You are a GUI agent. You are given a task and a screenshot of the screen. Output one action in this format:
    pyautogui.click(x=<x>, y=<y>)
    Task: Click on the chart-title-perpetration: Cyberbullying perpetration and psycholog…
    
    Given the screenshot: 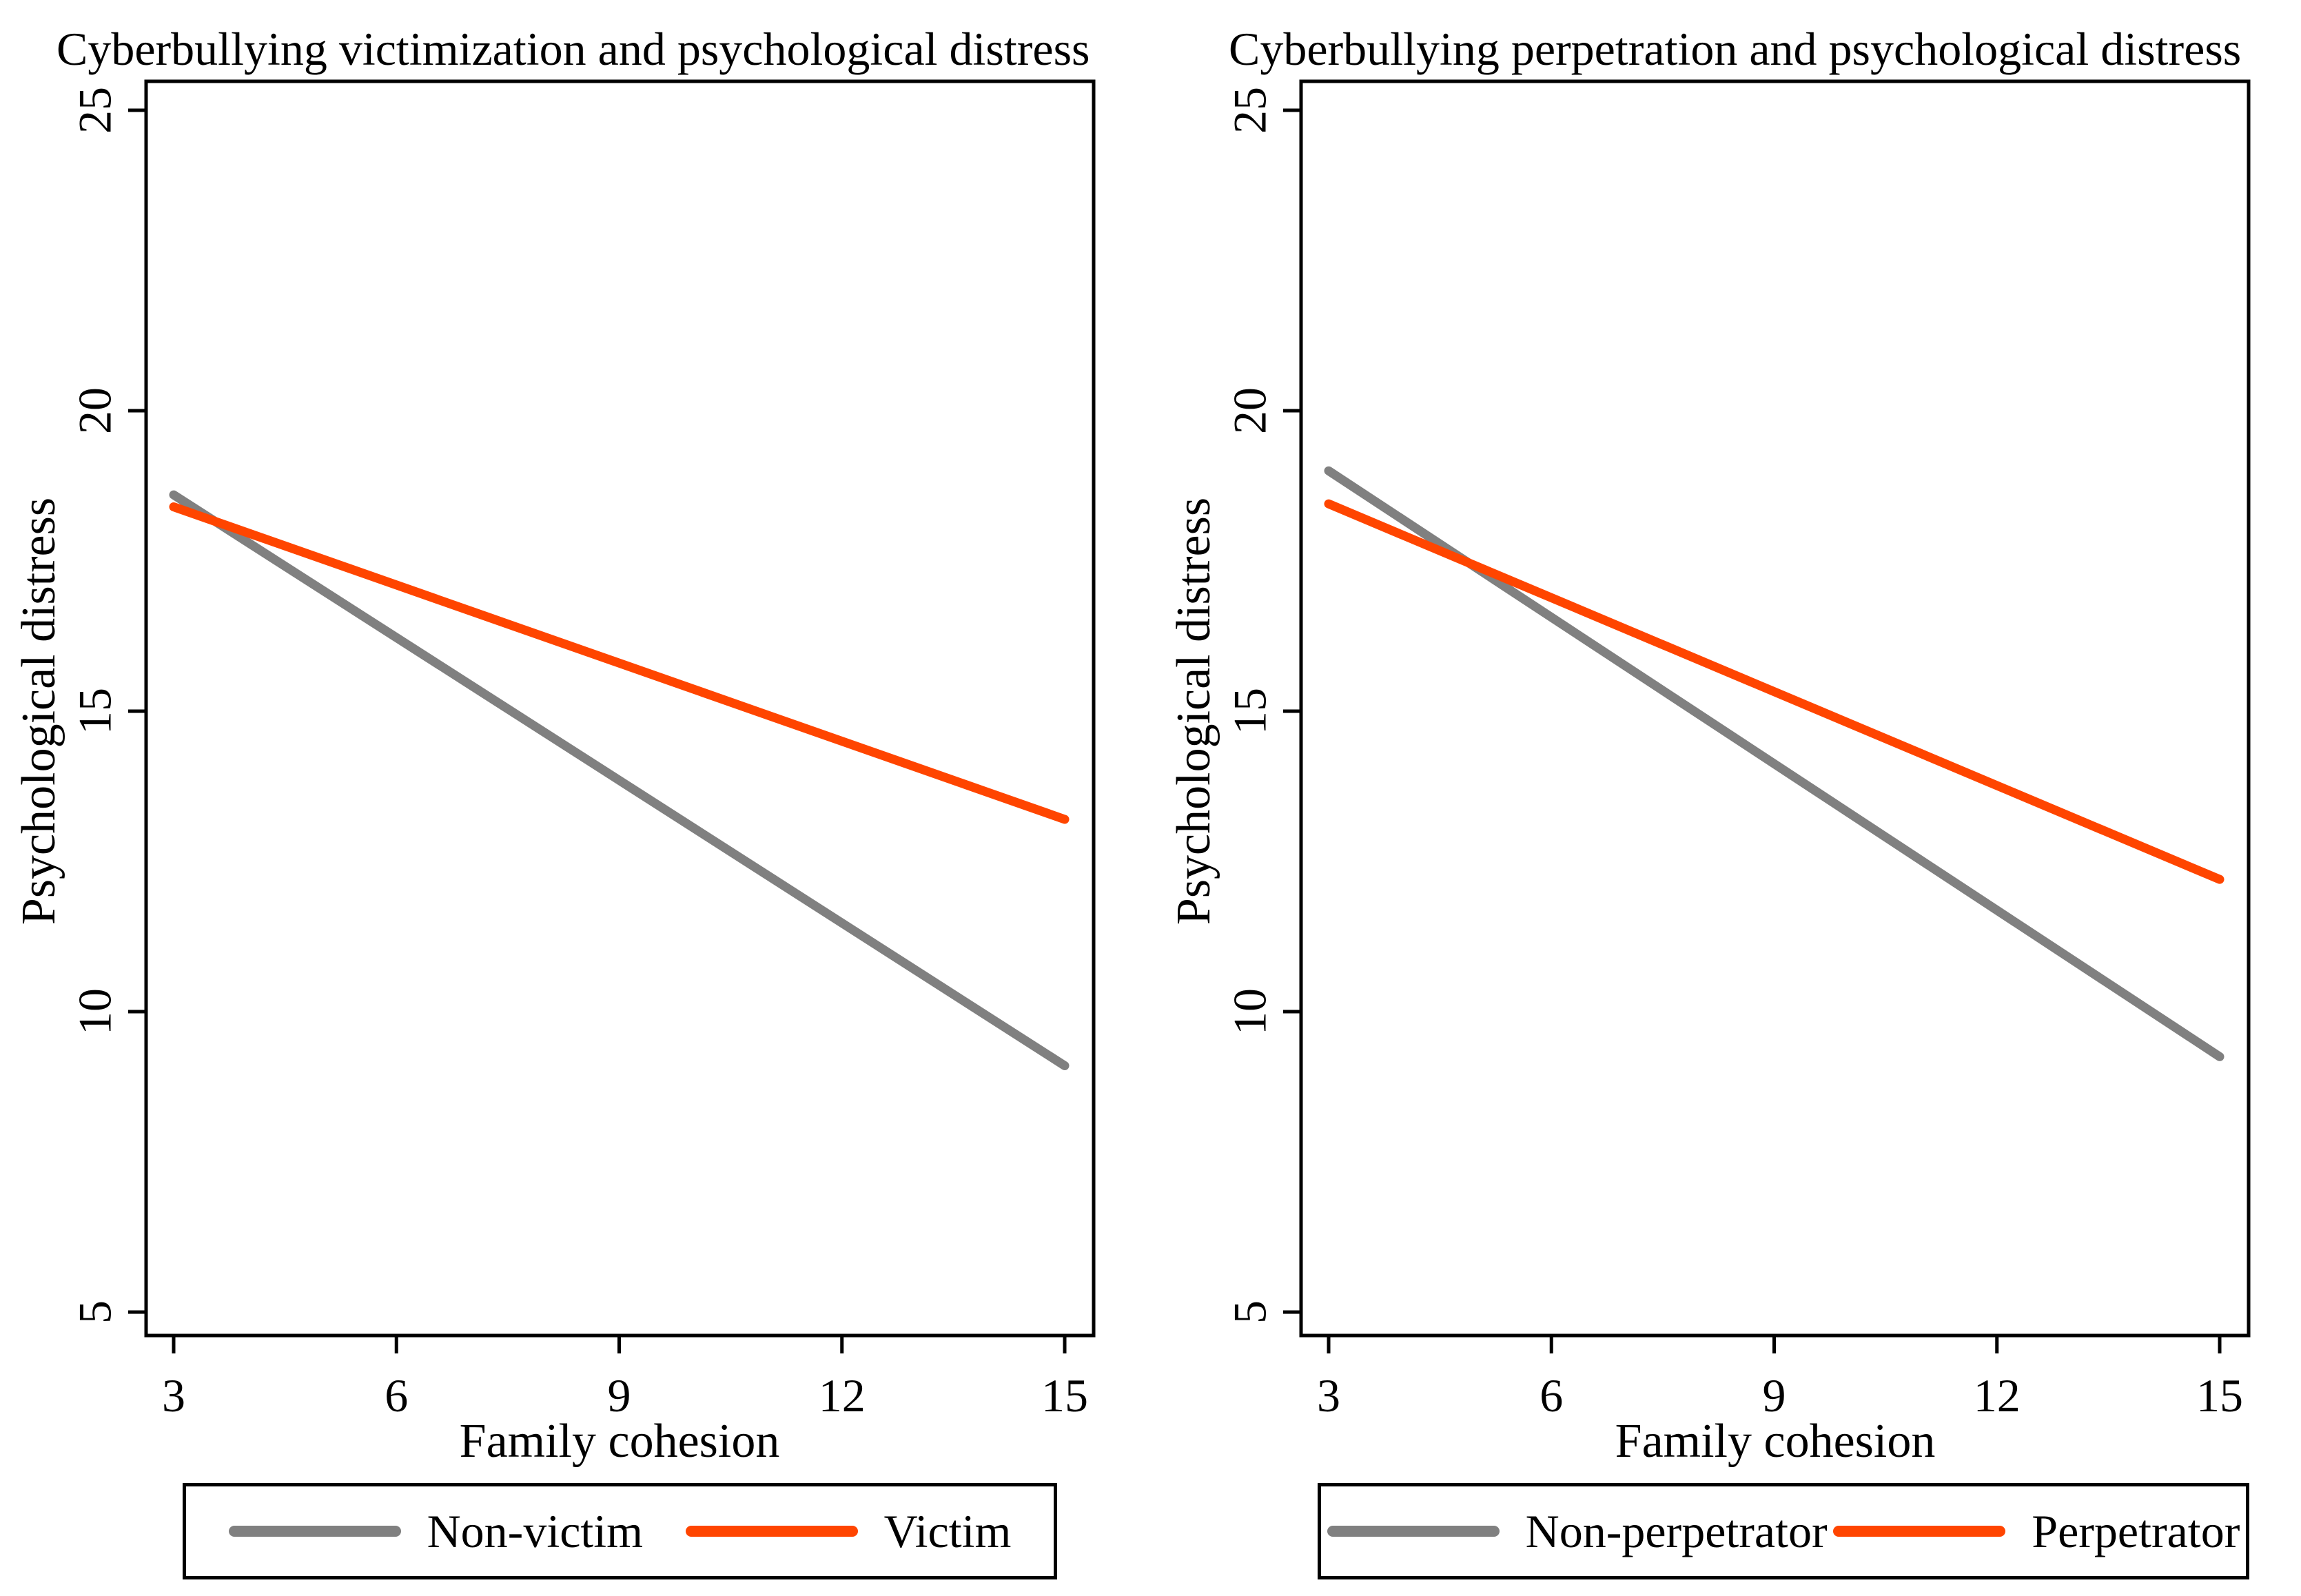 What is the action you would take?
    pyautogui.click(x=1735, y=49)
    